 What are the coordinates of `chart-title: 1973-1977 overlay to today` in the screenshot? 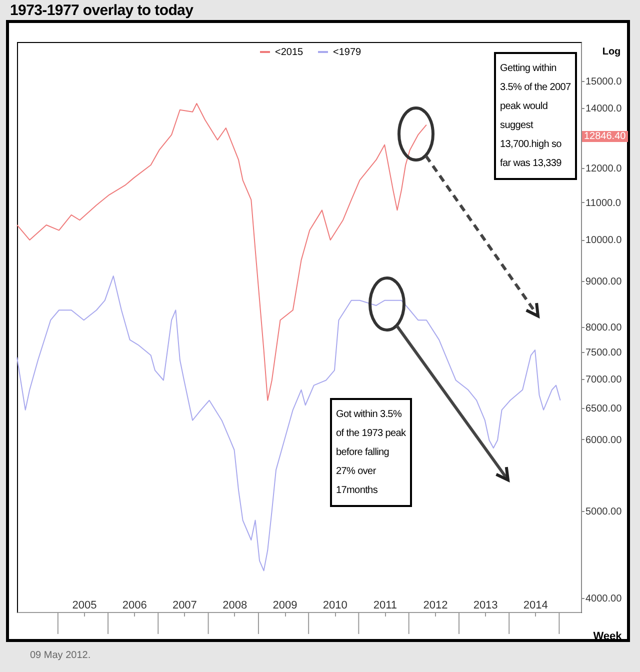 It's located at (102, 10).